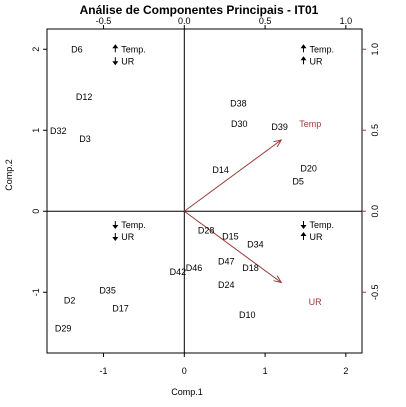 The height and width of the screenshot is (407, 406). What do you see at coordinates (239, 124) in the screenshot?
I see `point-label: D30` at bounding box center [239, 124].